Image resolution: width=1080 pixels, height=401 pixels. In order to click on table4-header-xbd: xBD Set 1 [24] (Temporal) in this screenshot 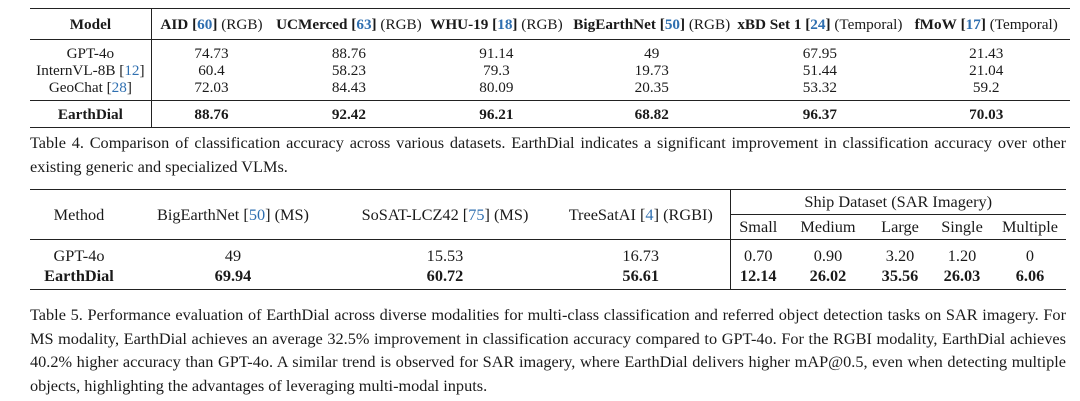, I will do `click(820, 24)`.